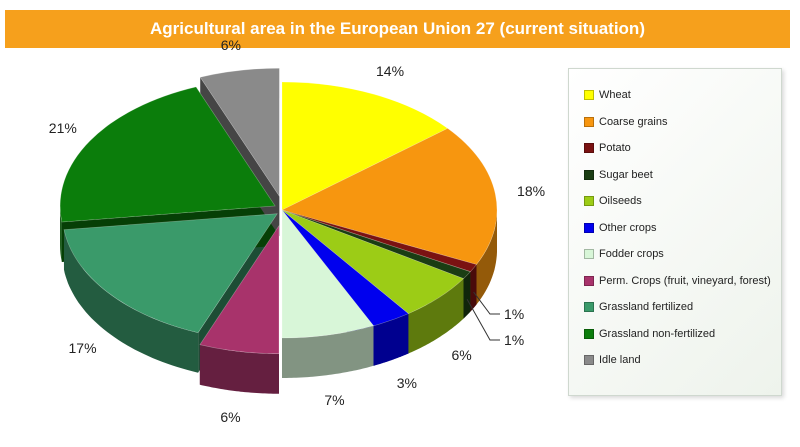 Image resolution: width=800 pixels, height=447 pixels. What do you see at coordinates (62, 127) in the screenshot?
I see `slice-label-grassland-non-fertilized: 21%` at bounding box center [62, 127].